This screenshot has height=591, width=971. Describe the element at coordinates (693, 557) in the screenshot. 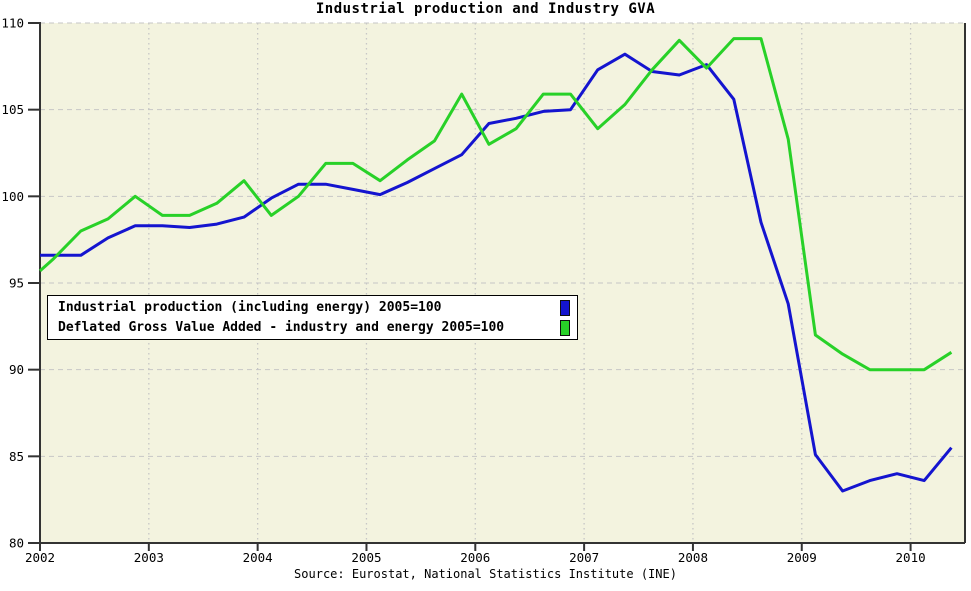

I see `x-tick-label: 2008` at that location.